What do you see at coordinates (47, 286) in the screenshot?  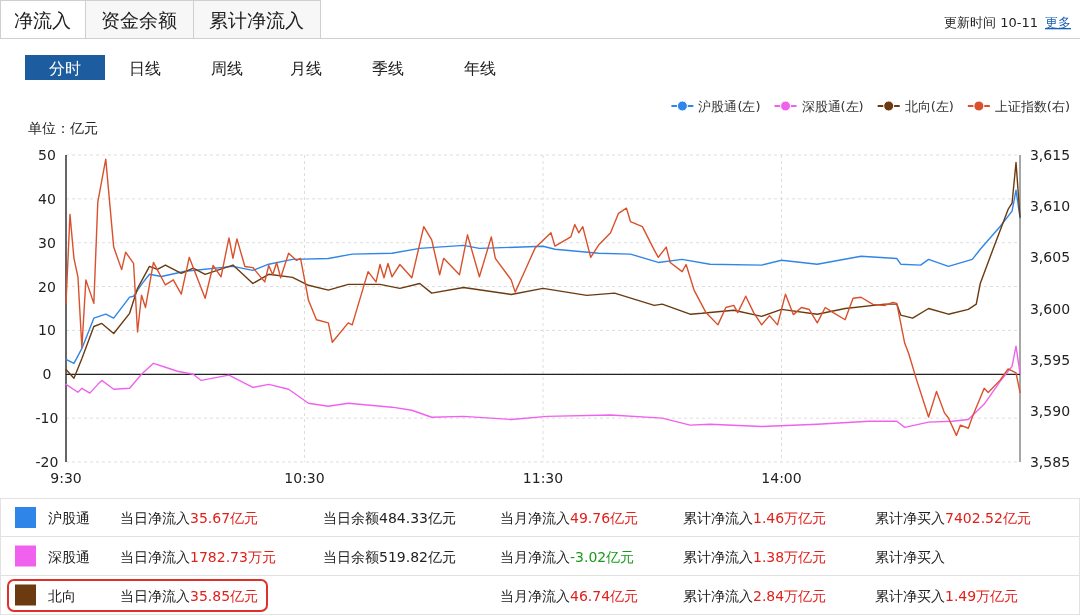 I see `y-tick-label: 20` at bounding box center [47, 286].